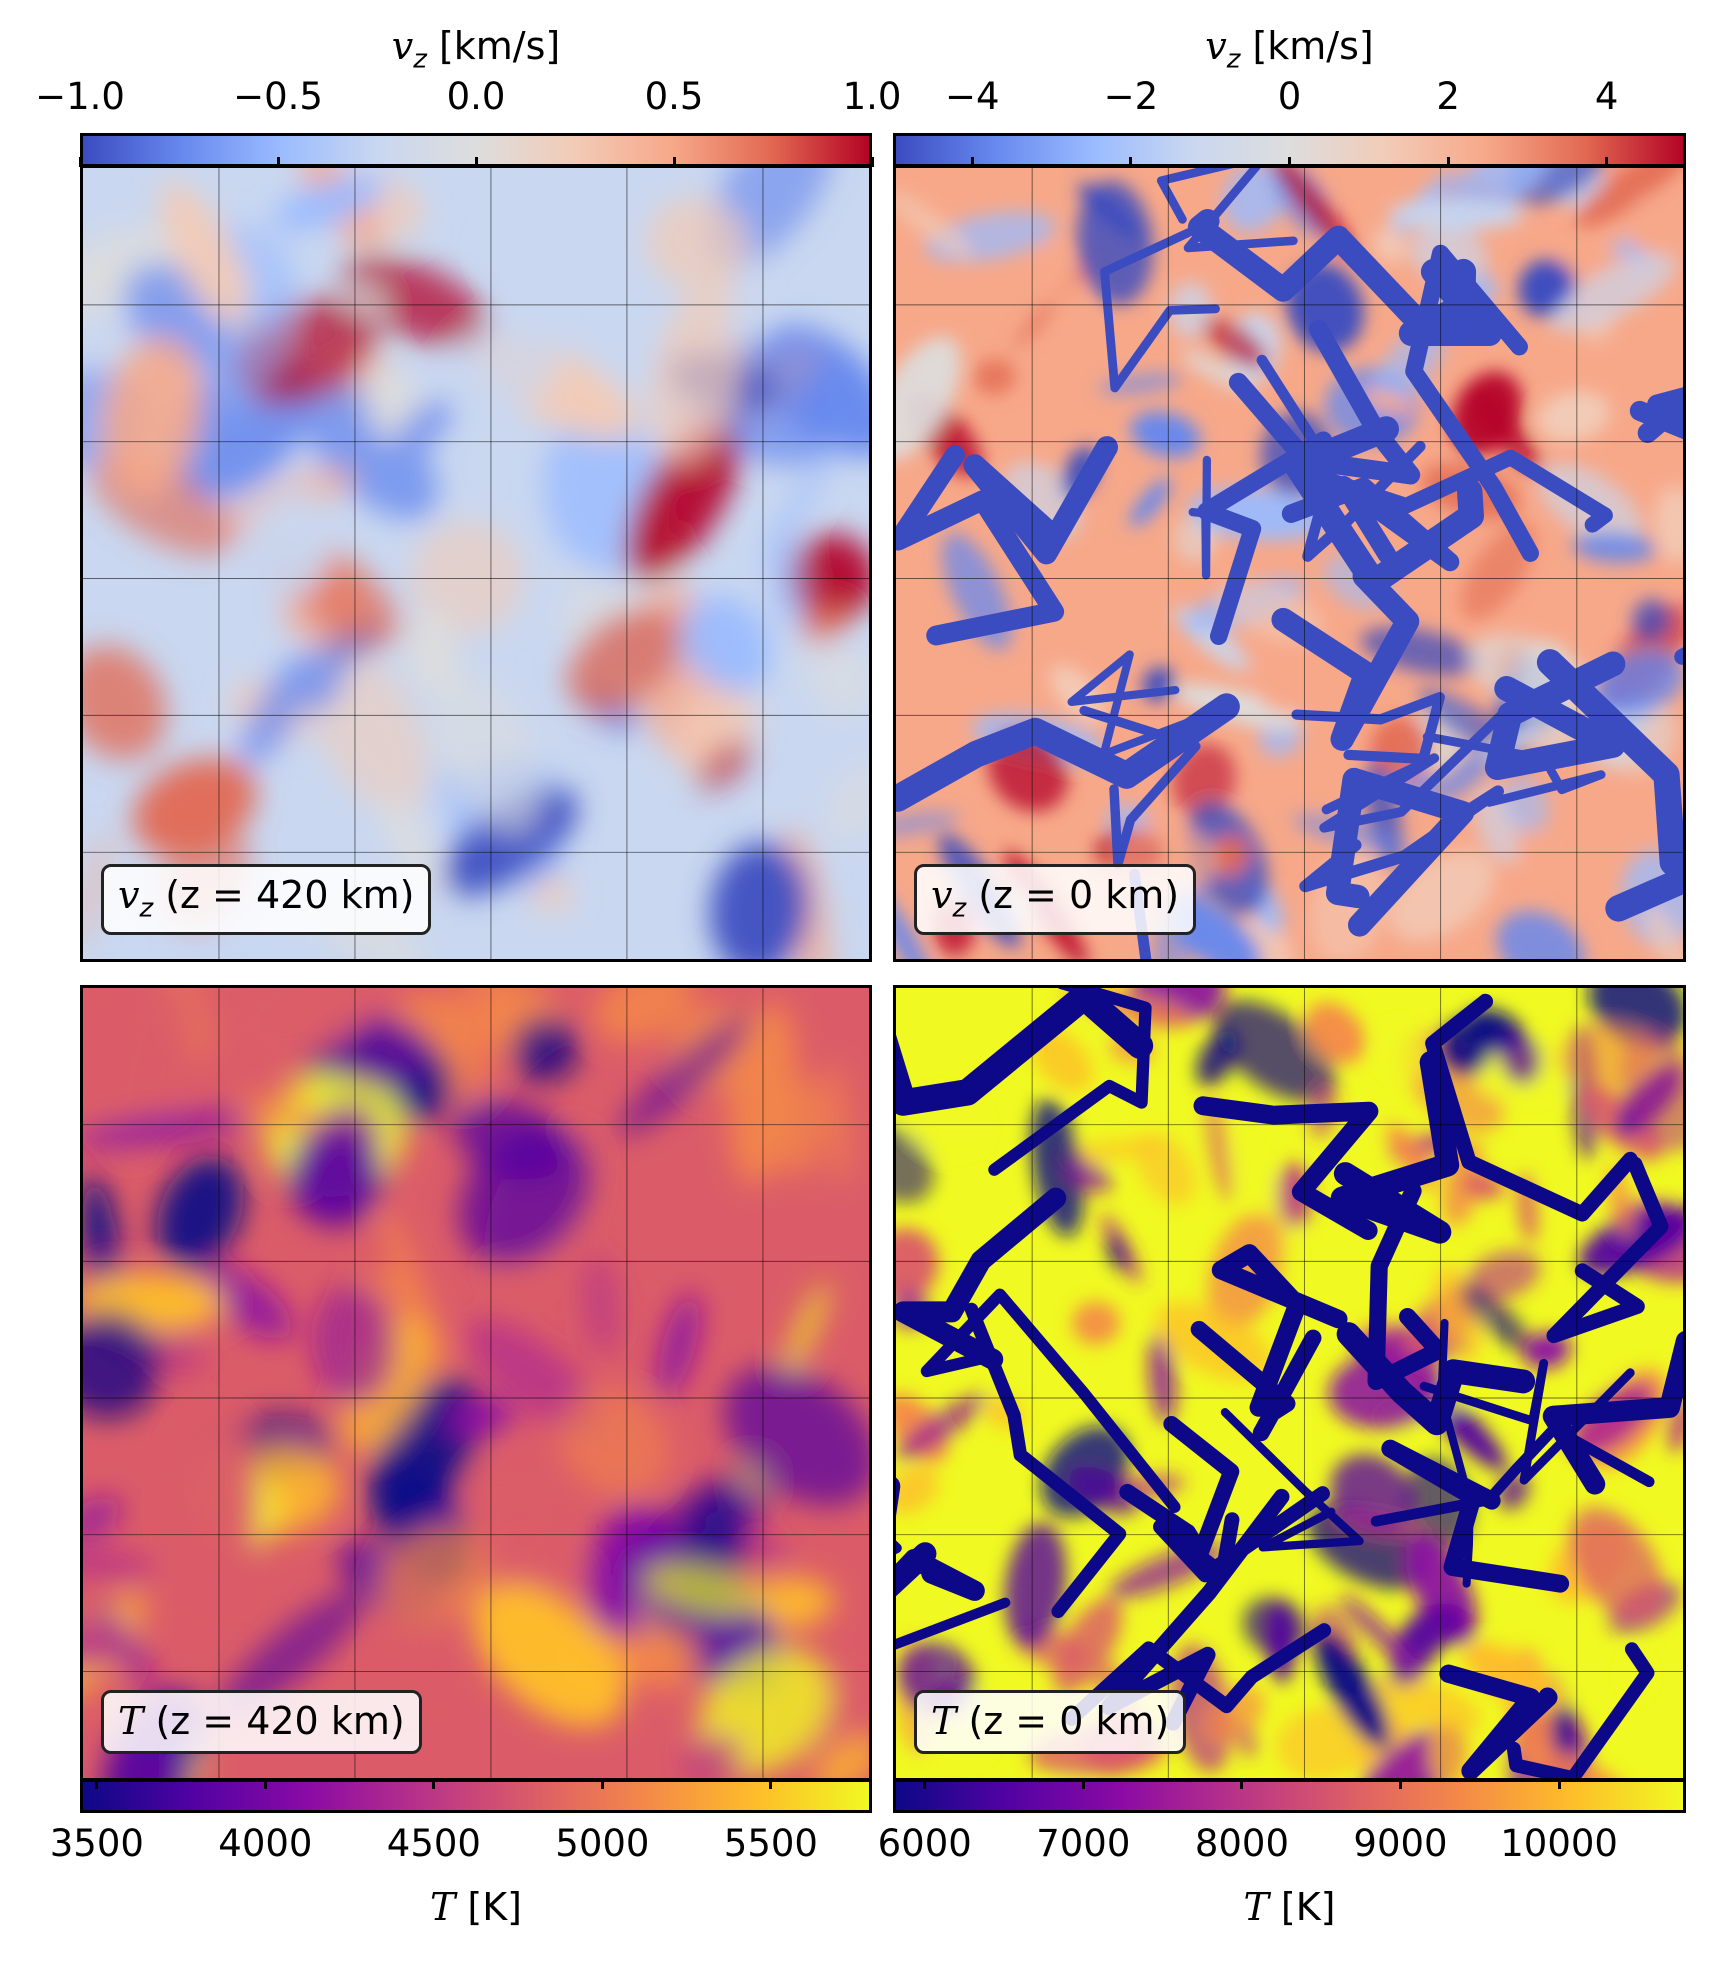 This screenshot has width=1724, height=1963. Describe the element at coordinates (1302, 1907) in the screenshot. I see `colorbar-label-bottom-right-text: [K]` at that location.